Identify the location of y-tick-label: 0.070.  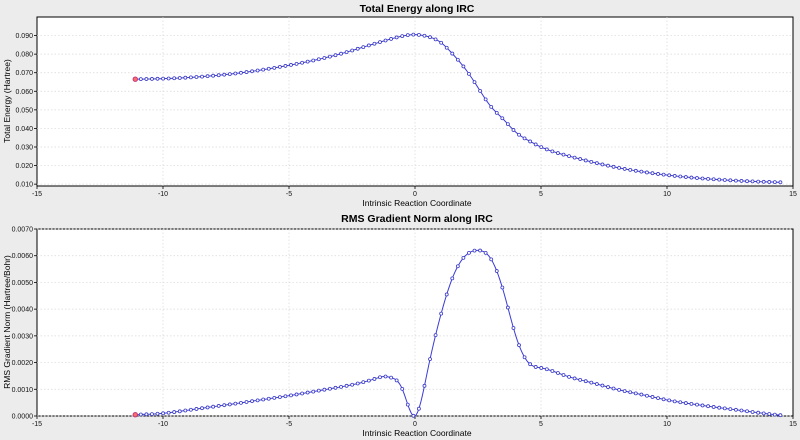
(24, 73).